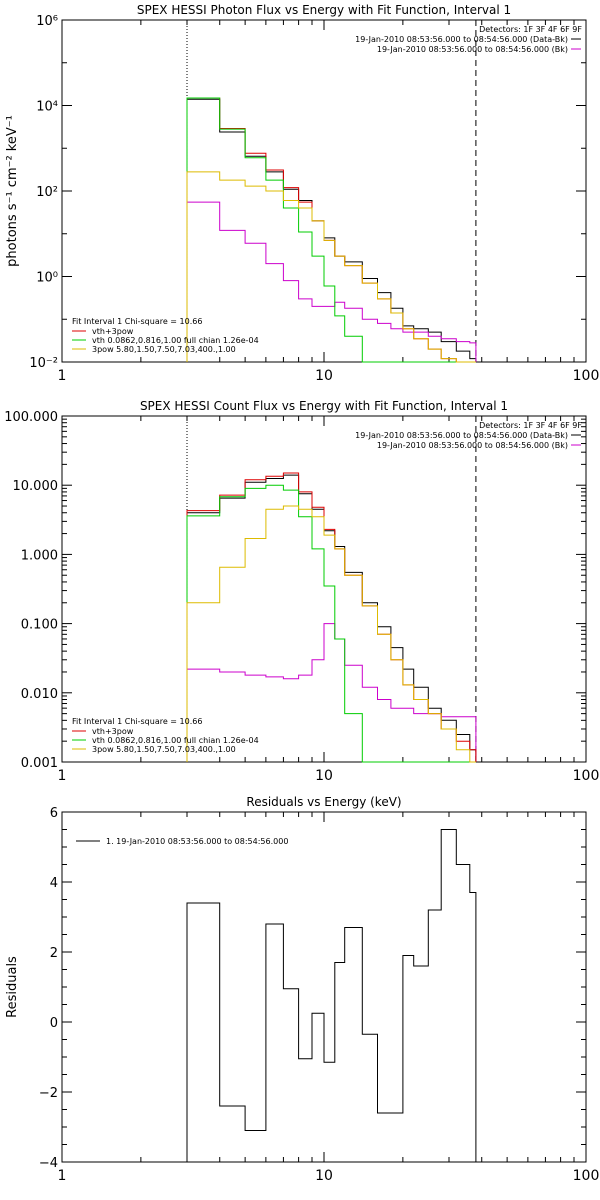 Image resolution: width=600 pixels, height=1200 pixels. What do you see at coordinates (54, 813) in the screenshot?
I see `y-tick-label: 6` at bounding box center [54, 813].